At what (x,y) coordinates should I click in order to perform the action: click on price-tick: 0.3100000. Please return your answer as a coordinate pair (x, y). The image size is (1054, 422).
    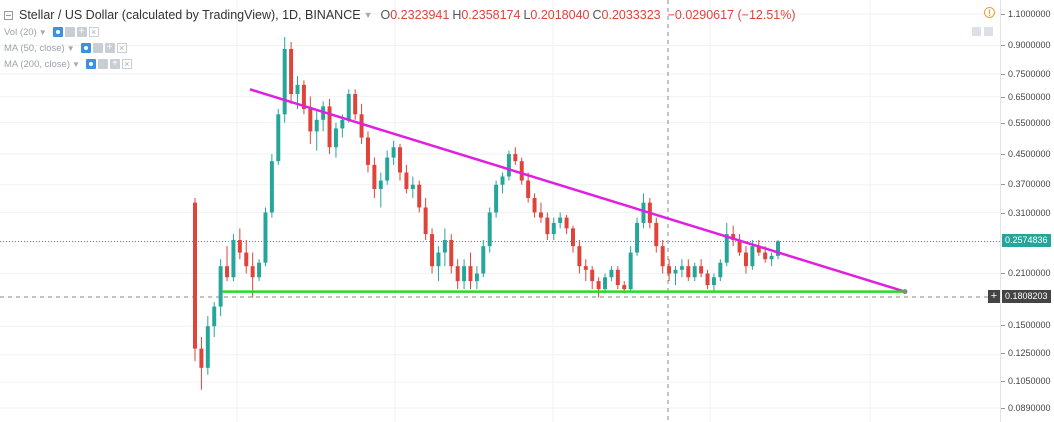
    Looking at the image, I should click on (1027, 213).